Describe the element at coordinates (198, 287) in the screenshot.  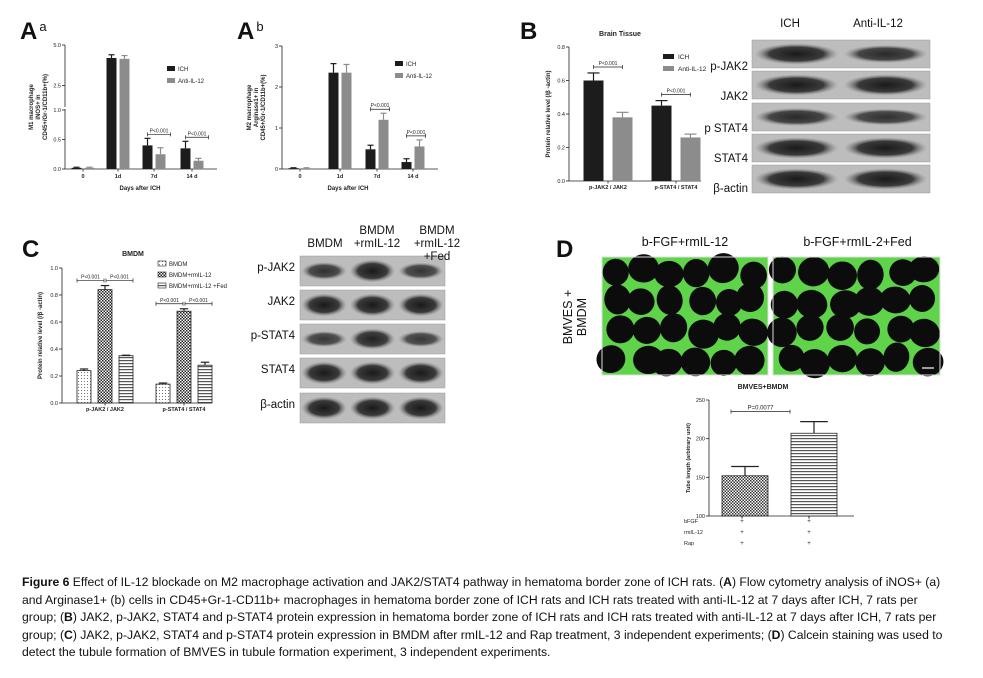
I see `legend-label: BMDM+rmIL-12 +Fed` at that location.